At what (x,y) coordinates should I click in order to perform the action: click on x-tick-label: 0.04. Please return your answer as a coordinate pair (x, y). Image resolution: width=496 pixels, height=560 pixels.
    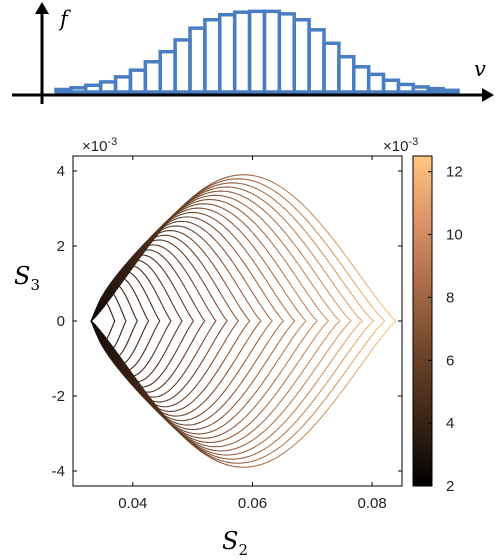
    Looking at the image, I should click on (132, 503).